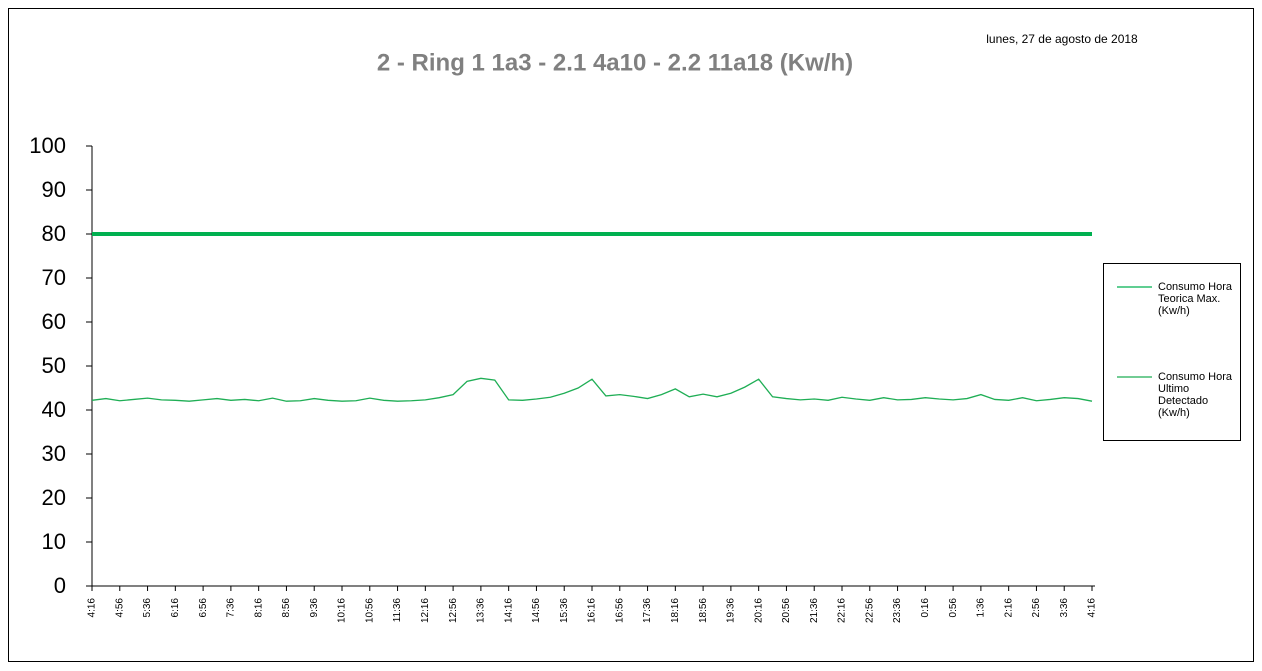 This screenshot has height=671, width=1262. Describe the element at coordinates (231, 608) in the screenshot. I see `x-tick-label: 7:36` at that location.